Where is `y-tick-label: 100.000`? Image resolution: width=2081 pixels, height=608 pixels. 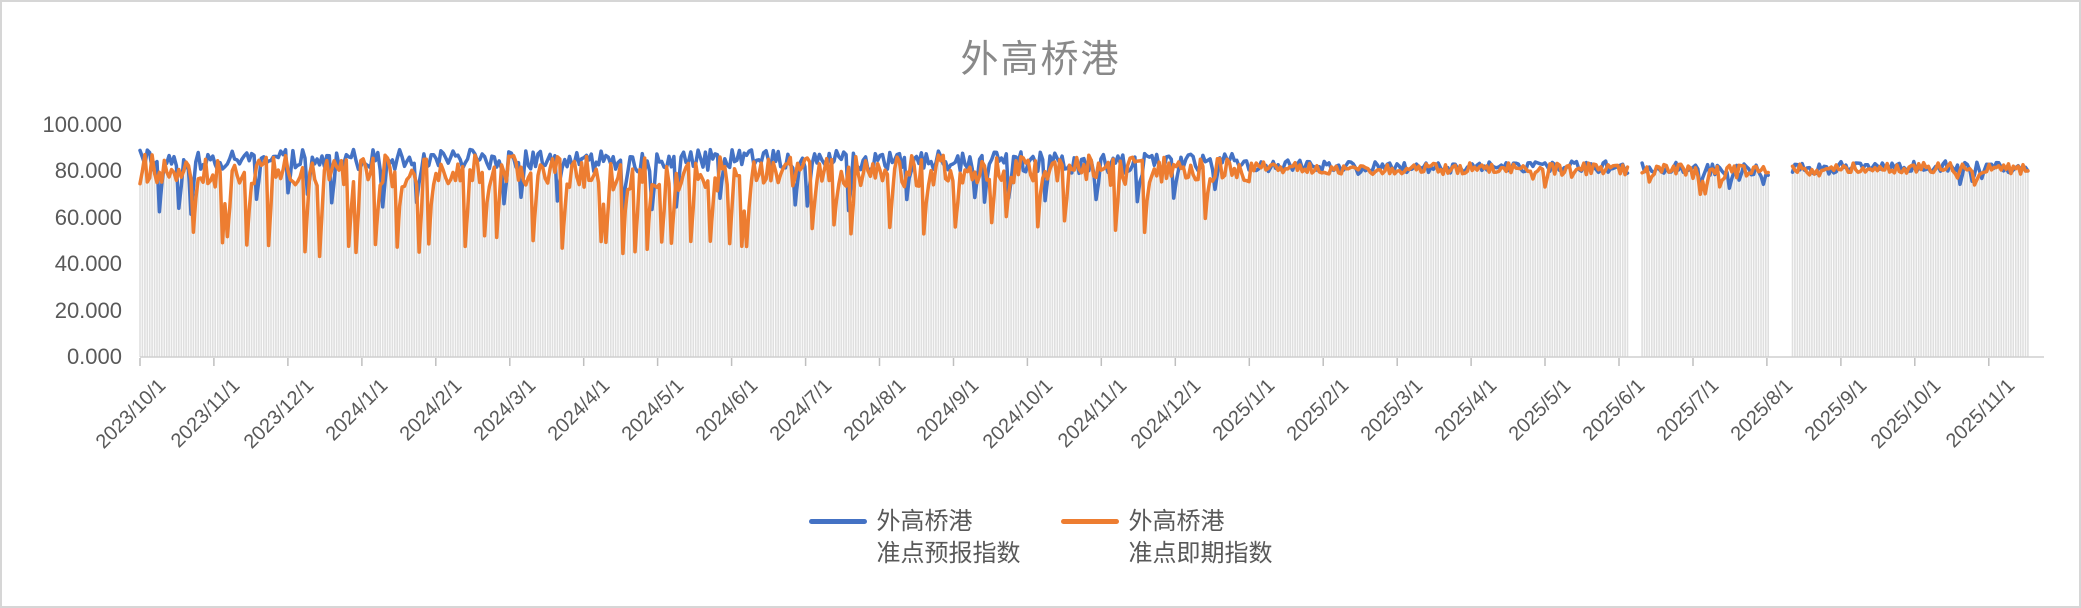 y-tick-label: 100.000 is located at coordinates (82, 124).